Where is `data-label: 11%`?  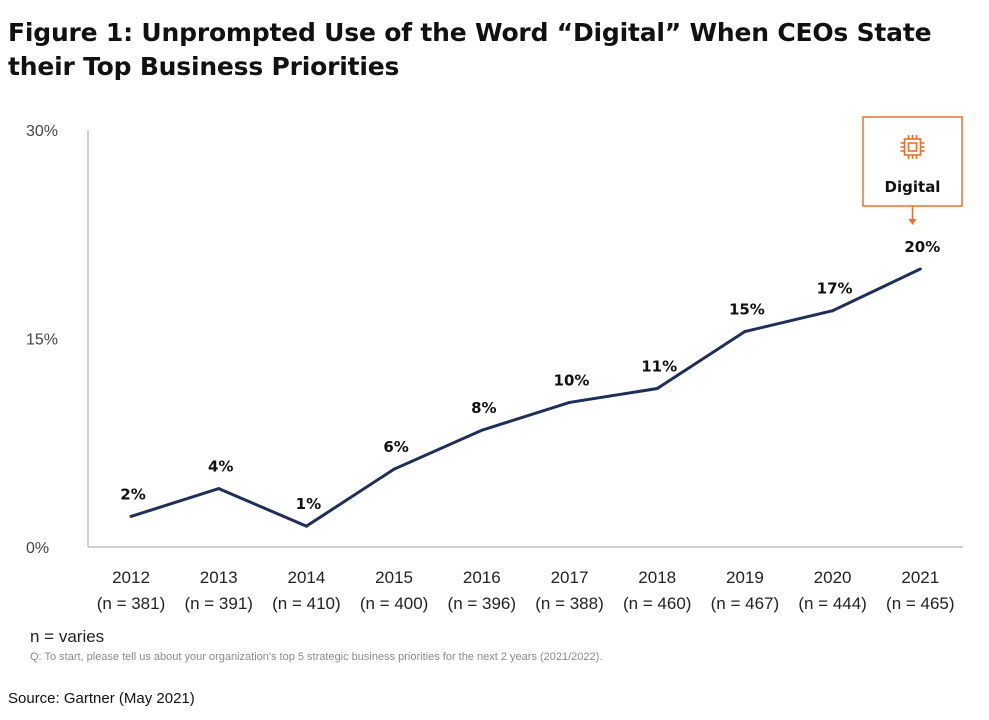 data-label: 11% is located at coordinates (659, 367).